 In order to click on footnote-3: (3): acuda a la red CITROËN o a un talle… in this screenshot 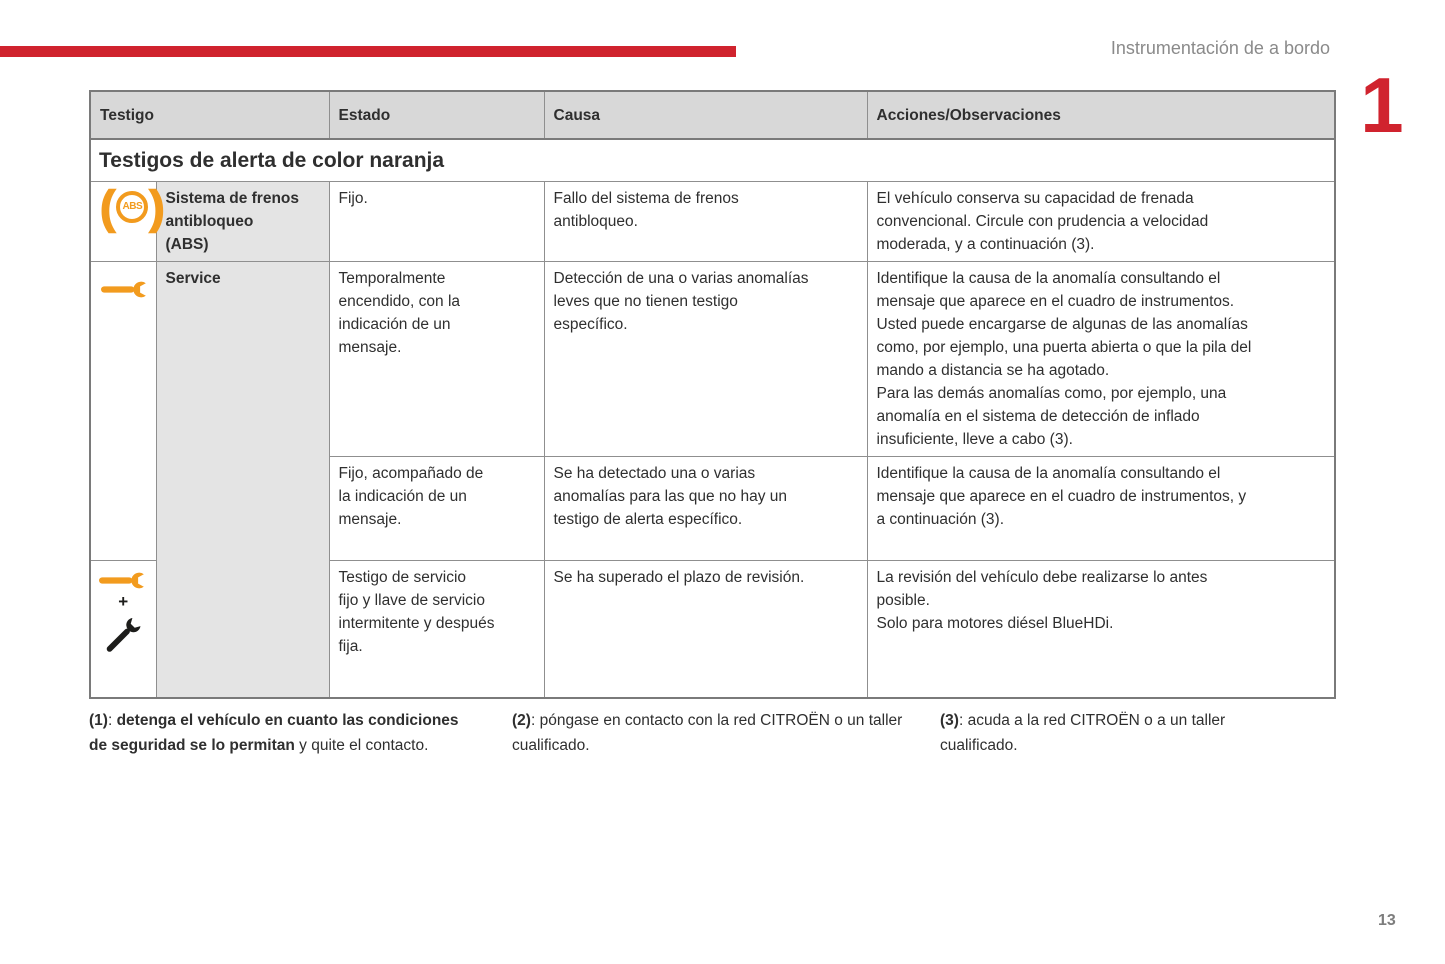, I will do `click(1083, 733)`.